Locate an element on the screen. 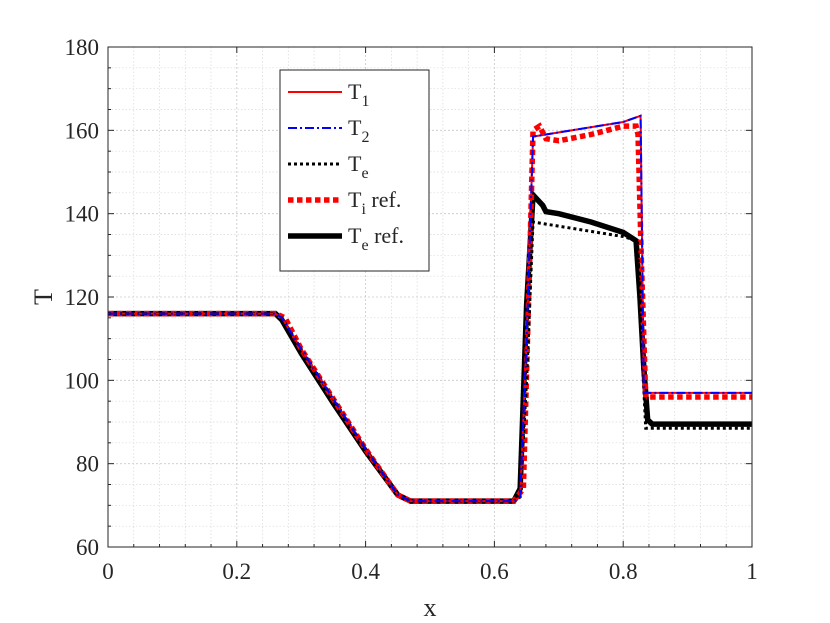 Image resolution: width=830 pixels, height=623 pixels. y-tick-label: 100 is located at coordinates (82, 380).